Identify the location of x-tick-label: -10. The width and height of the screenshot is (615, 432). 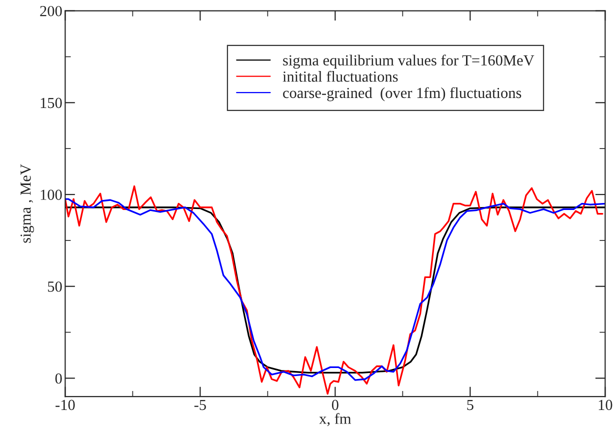
(65, 405).